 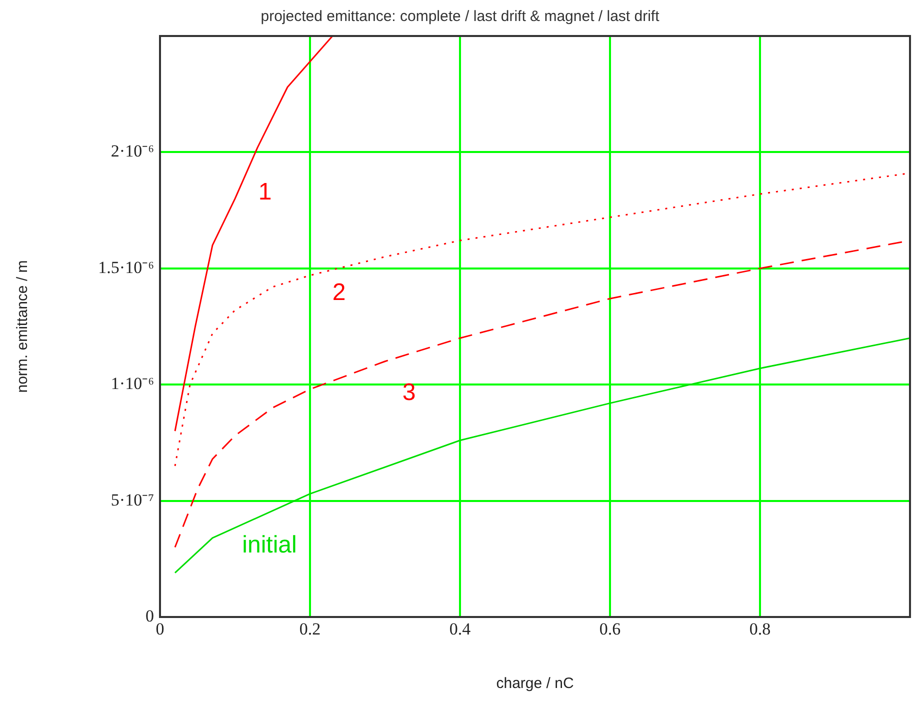 What do you see at coordinates (760, 629) in the screenshot?
I see `x-tick-label: 0.8` at bounding box center [760, 629].